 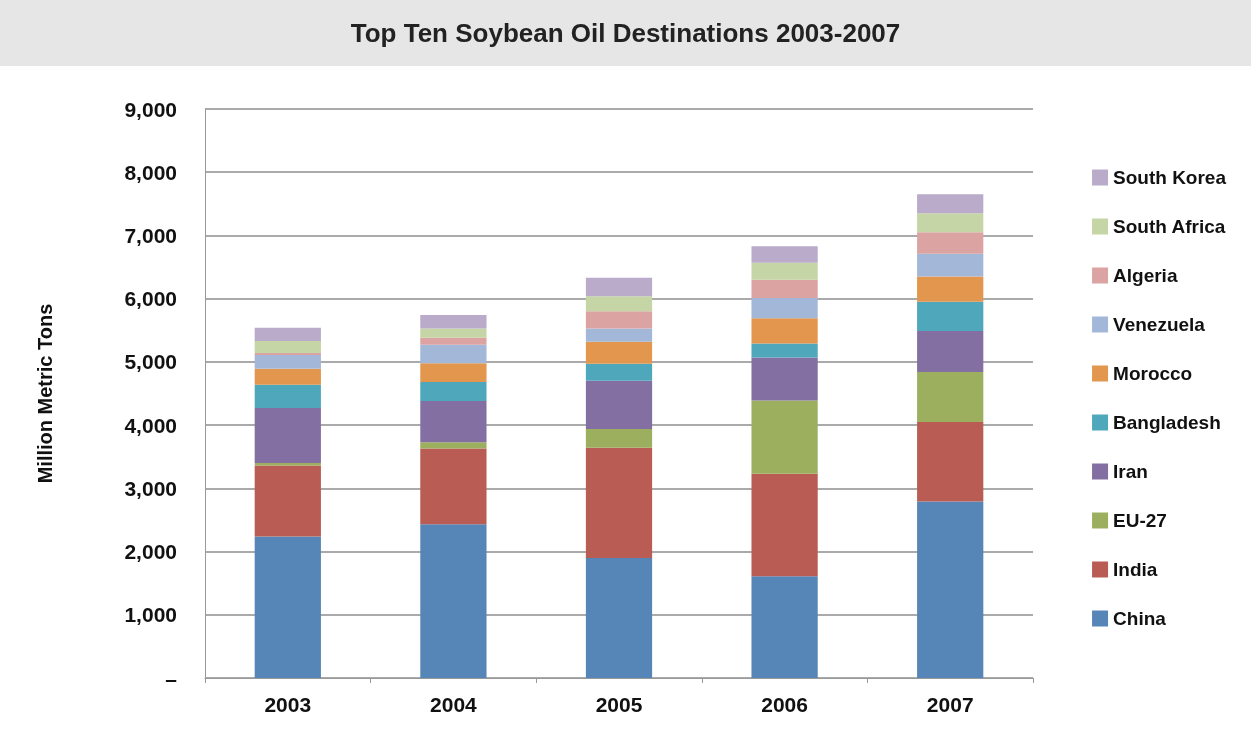 I want to click on legend-label: Algeria, so click(x=1145, y=275).